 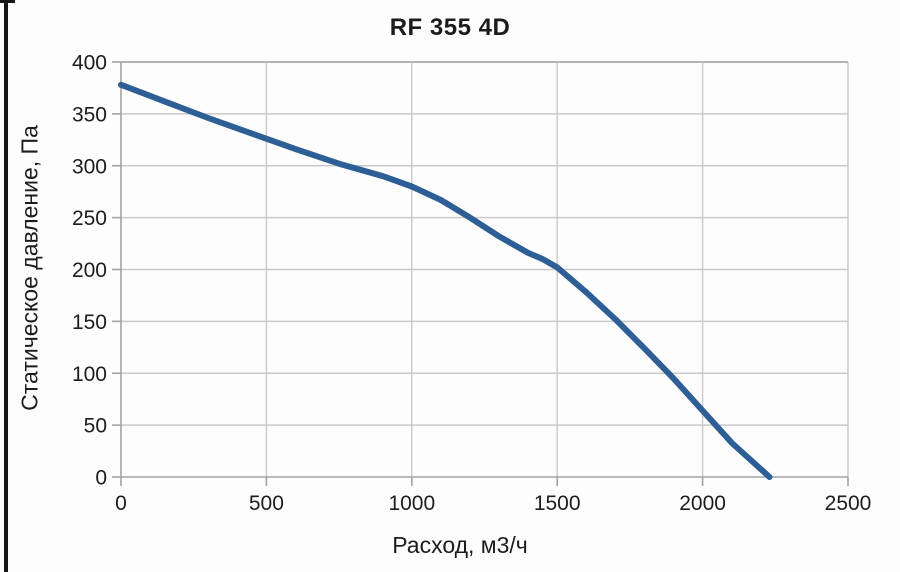 What do you see at coordinates (450, 27) in the screenshot?
I see `chart-title: RF 355 4D` at bounding box center [450, 27].